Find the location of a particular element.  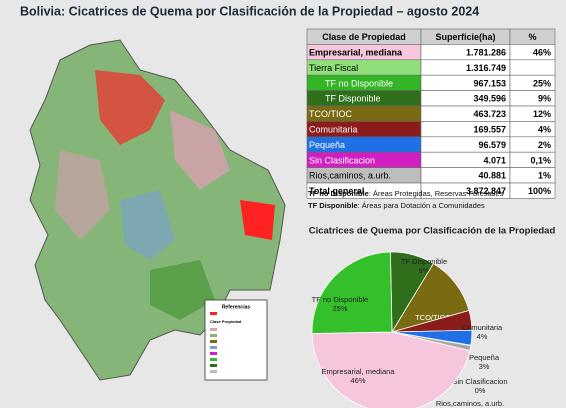

slice-value: 3% is located at coordinates (484, 366).